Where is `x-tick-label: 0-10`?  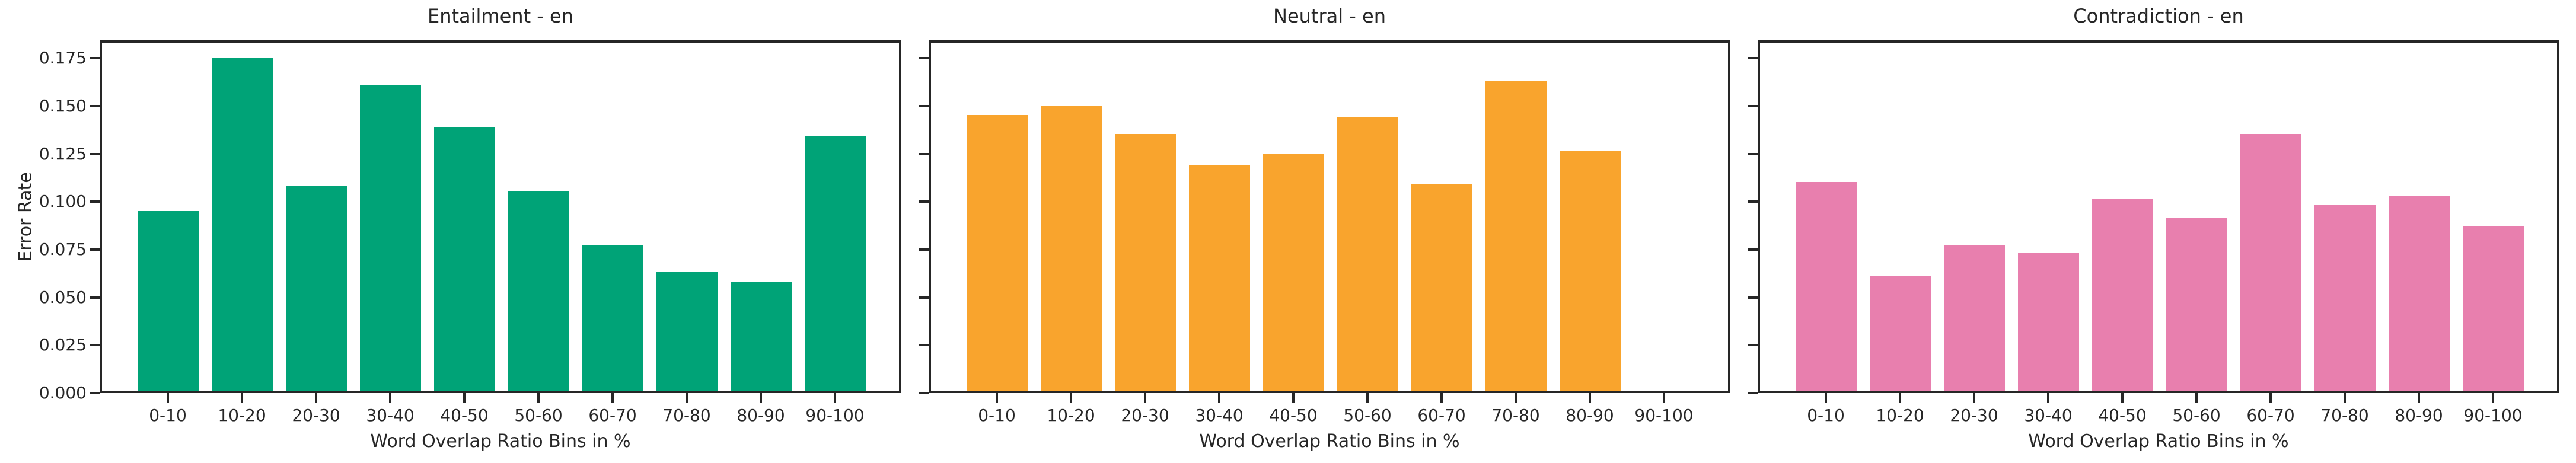 x-tick-label: 0-10 is located at coordinates (168, 415).